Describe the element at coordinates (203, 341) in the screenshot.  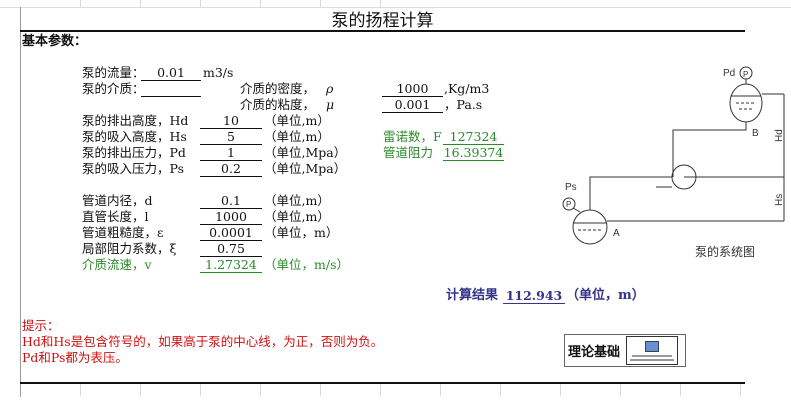
I see `hint-line: Hd和Hs是包含符号的，如果高于泵的中心线，为正，否则为负。` at that location.